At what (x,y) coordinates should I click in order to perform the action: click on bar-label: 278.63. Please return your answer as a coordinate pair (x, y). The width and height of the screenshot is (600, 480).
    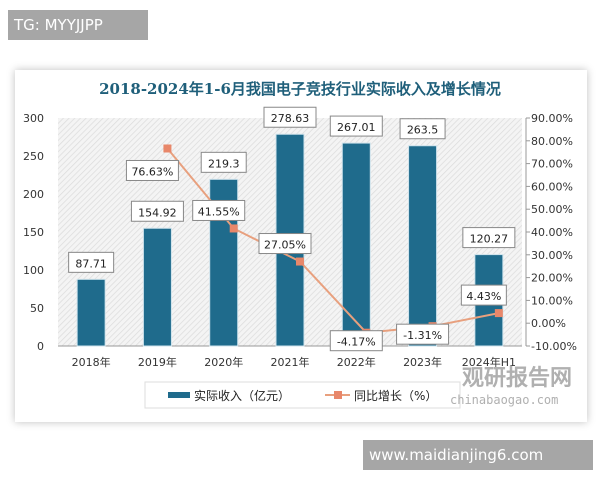
    Looking at the image, I should click on (290, 118).